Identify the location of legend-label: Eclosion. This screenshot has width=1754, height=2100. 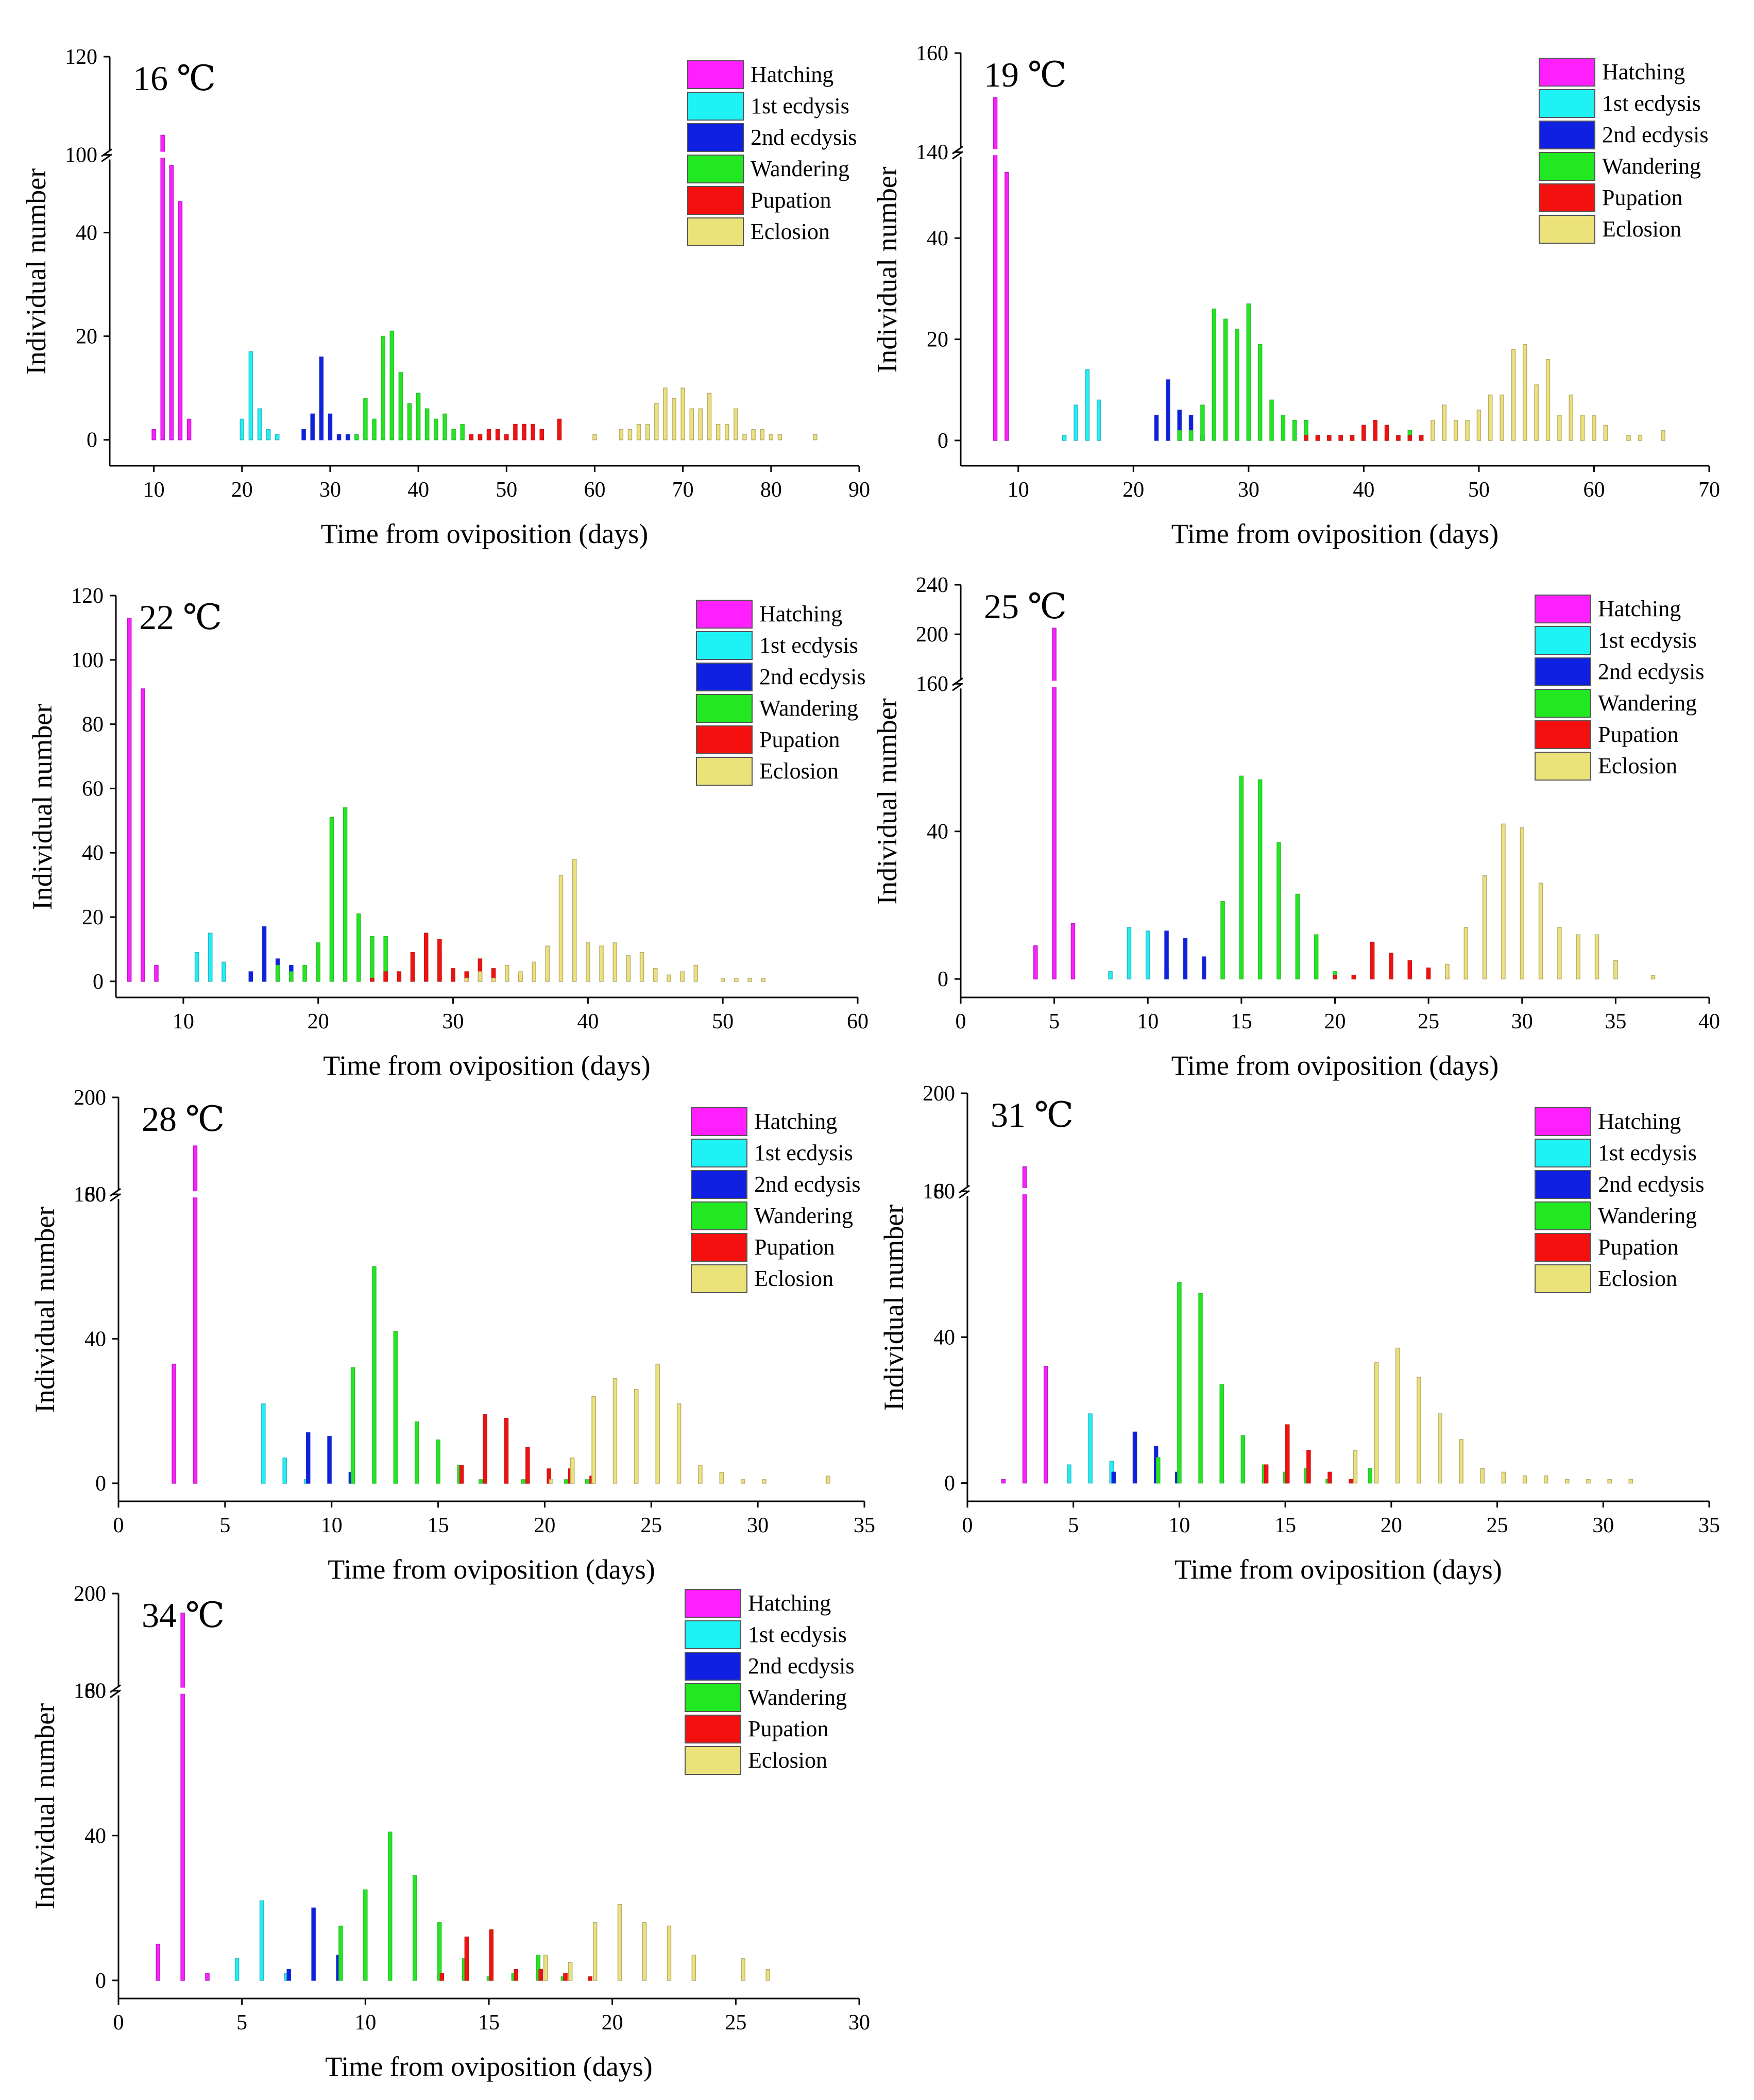
(794, 1278).